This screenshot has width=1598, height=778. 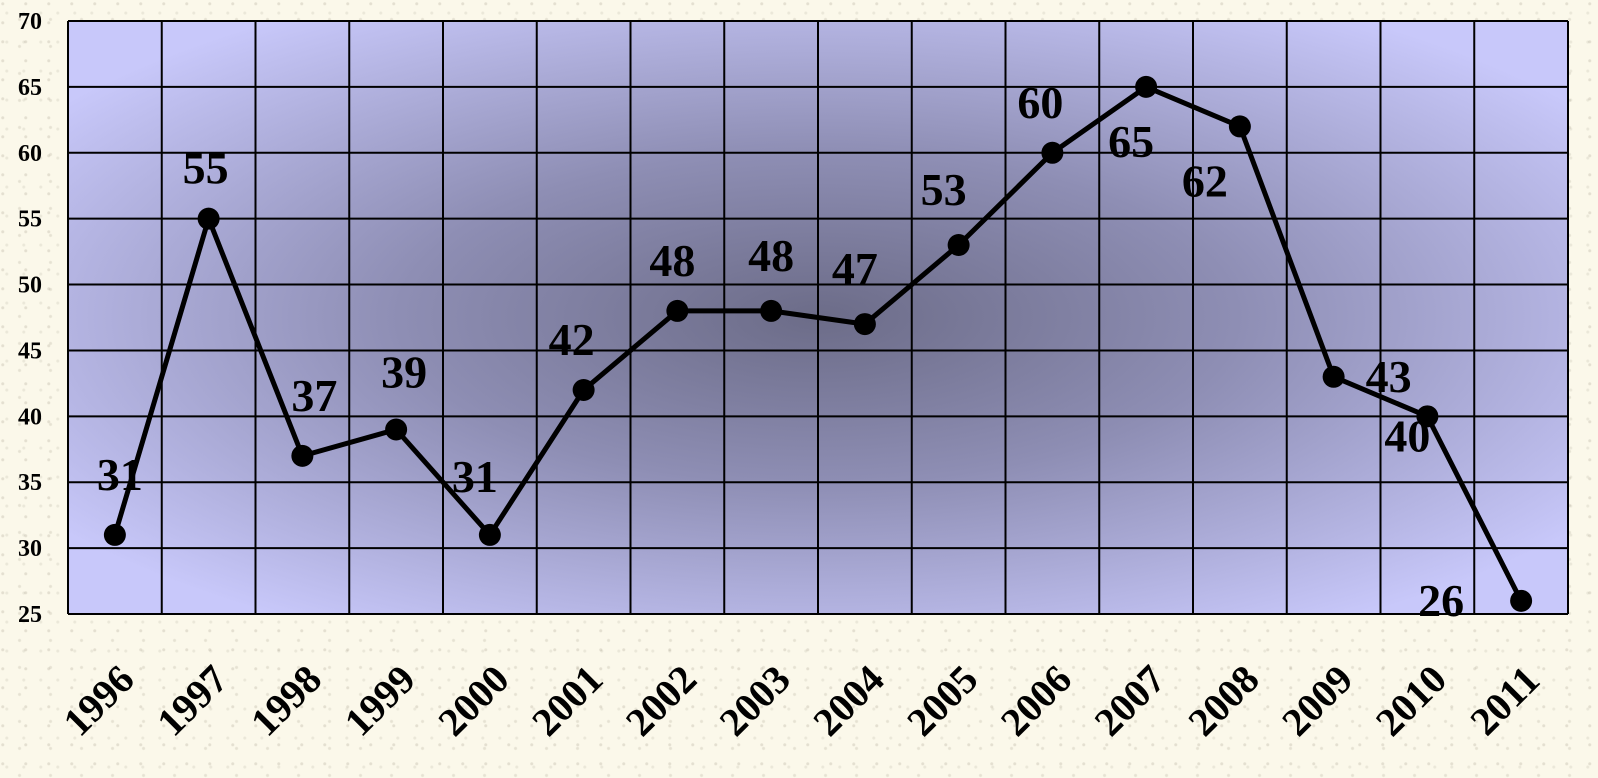 I want to click on data-label: 55, so click(x=206, y=168).